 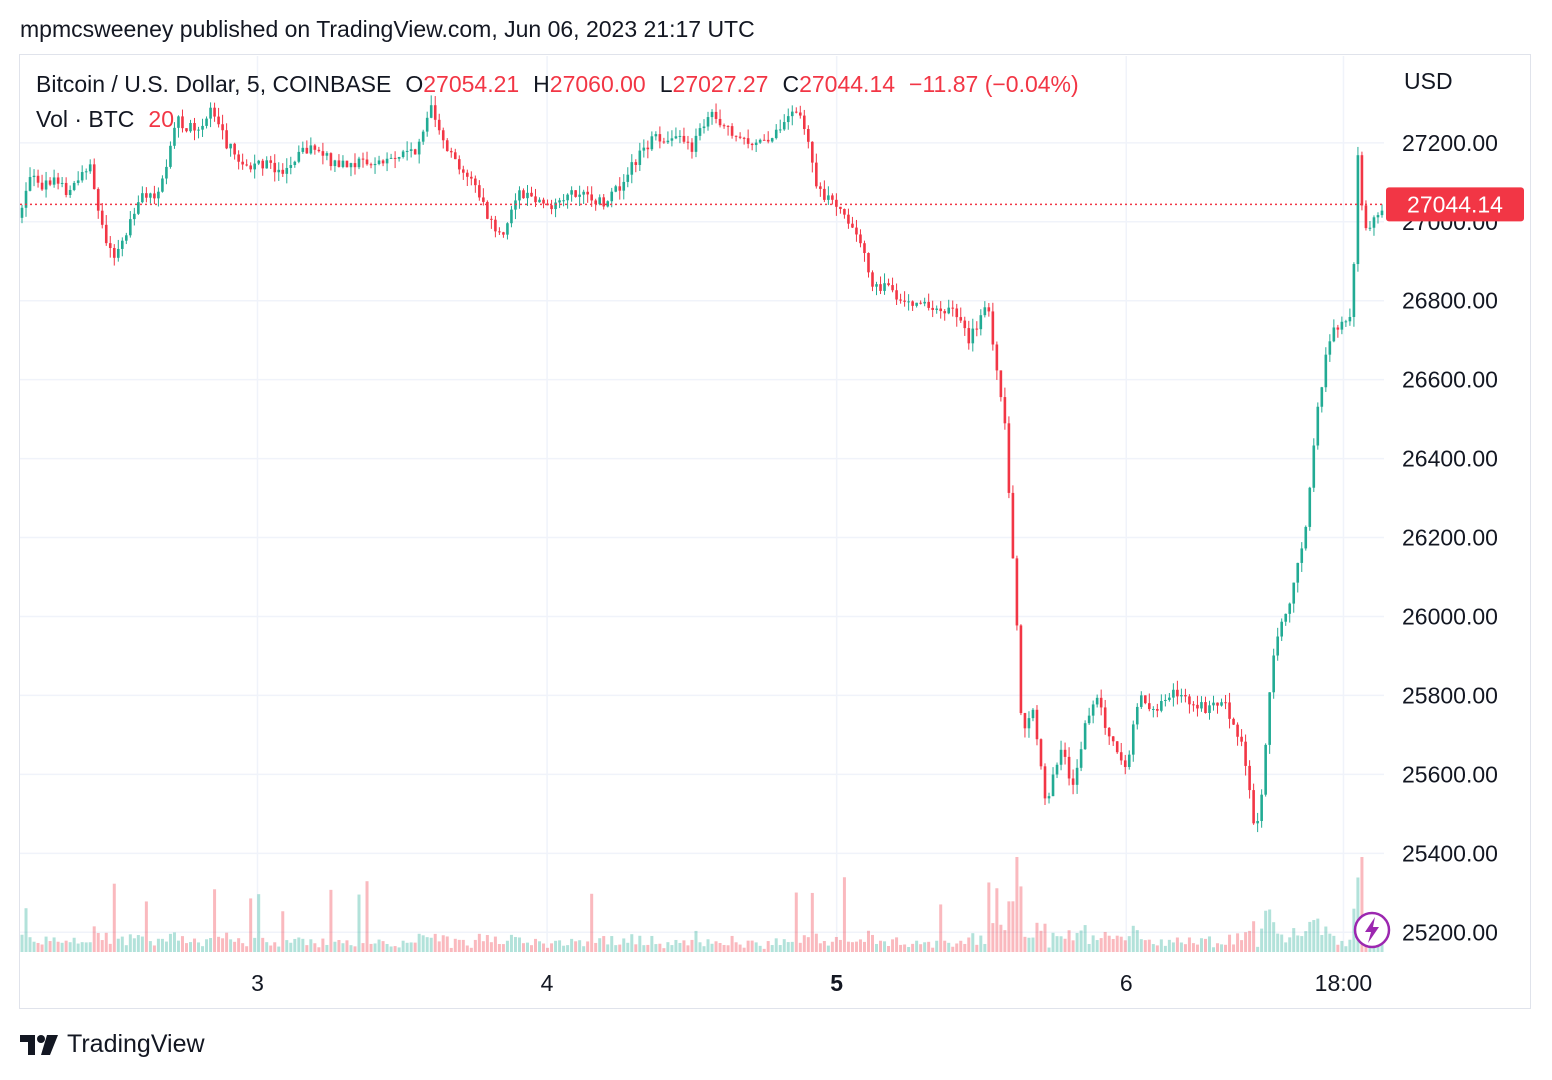 What do you see at coordinates (161, 119) in the screenshot?
I see `volume-value: 20` at bounding box center [161, 119].